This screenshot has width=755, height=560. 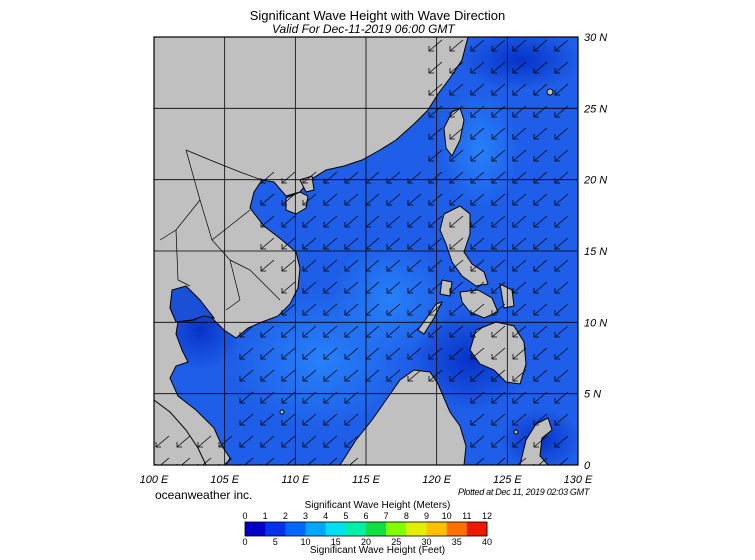 I want to click on credit-text: oceanweather inc., so click(x=204, y=495).